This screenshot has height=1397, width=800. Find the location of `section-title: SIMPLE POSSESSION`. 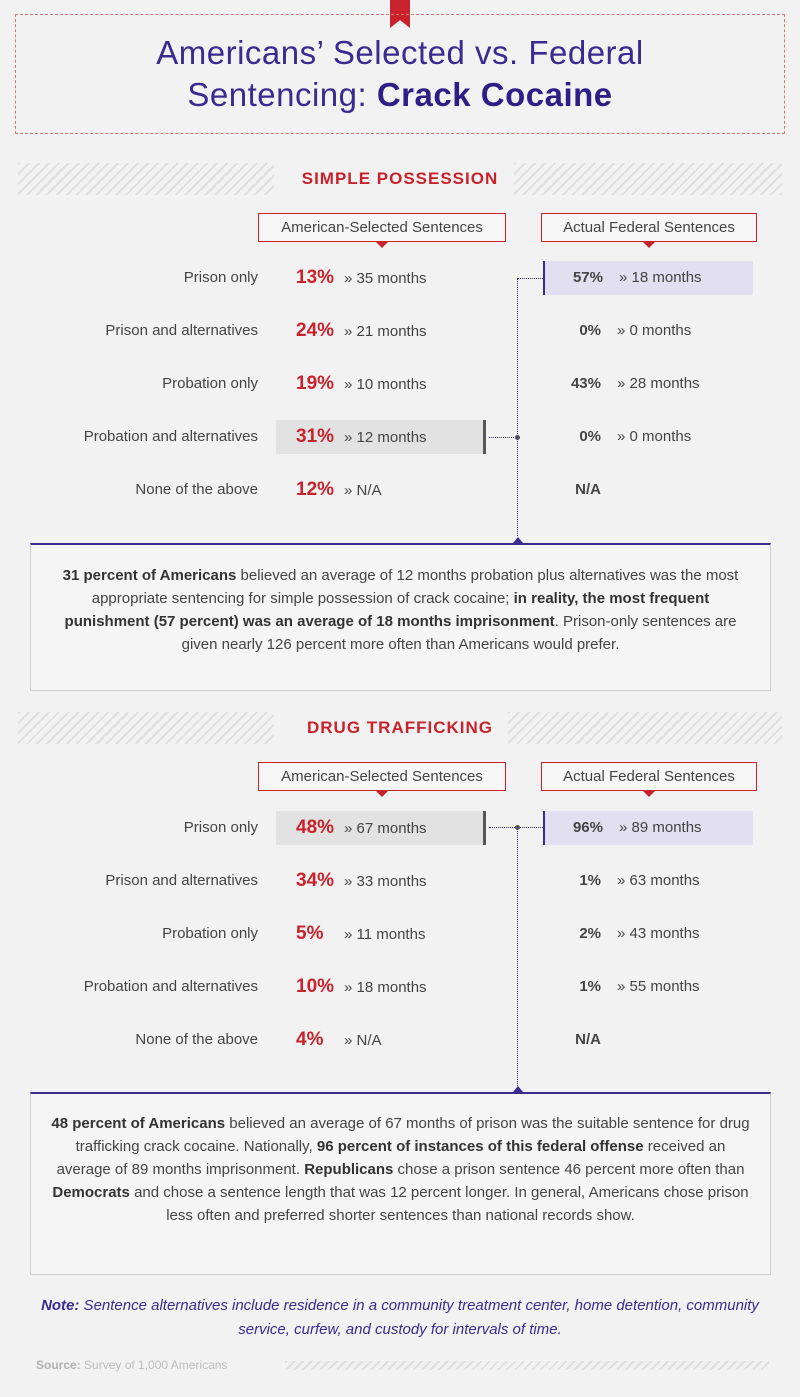

section-title: SIMPLE POSSESSION is located at coordinates (400, 178).